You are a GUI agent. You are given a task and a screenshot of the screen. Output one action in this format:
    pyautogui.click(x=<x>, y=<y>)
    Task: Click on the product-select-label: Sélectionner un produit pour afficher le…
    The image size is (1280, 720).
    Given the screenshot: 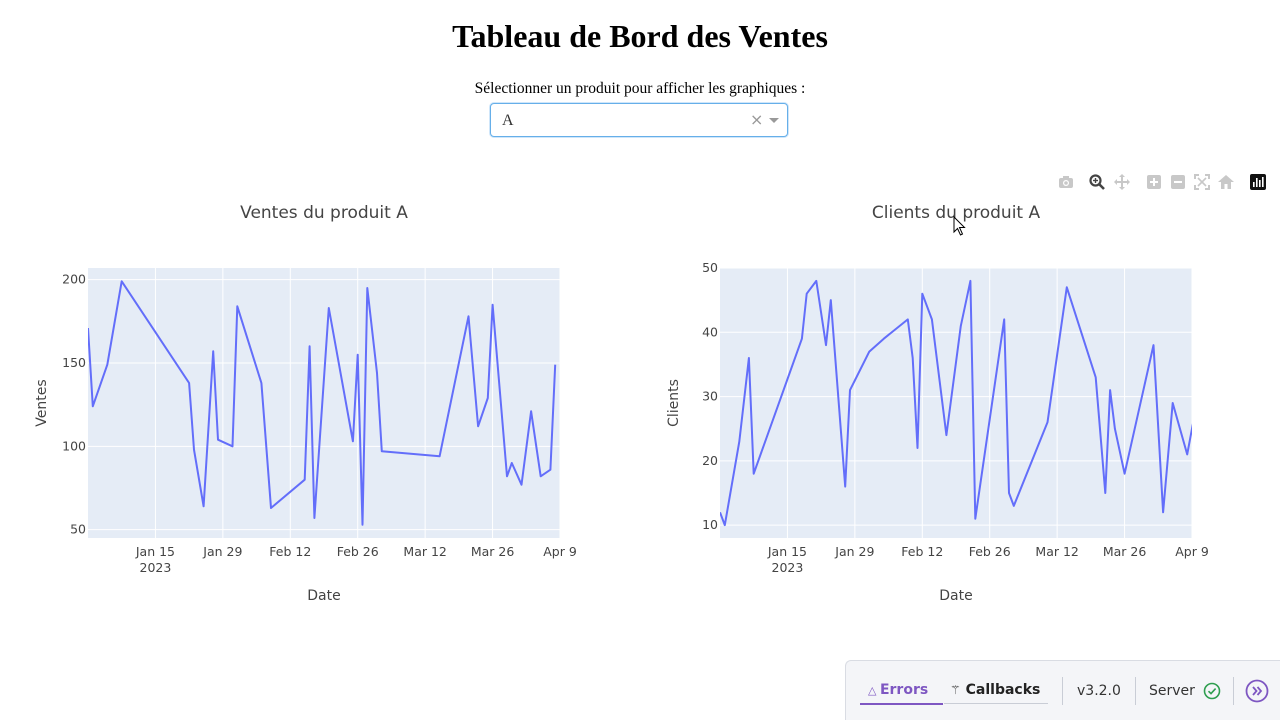 What is the action you would take?
    pyautogui.click(x=640, y=88)
    